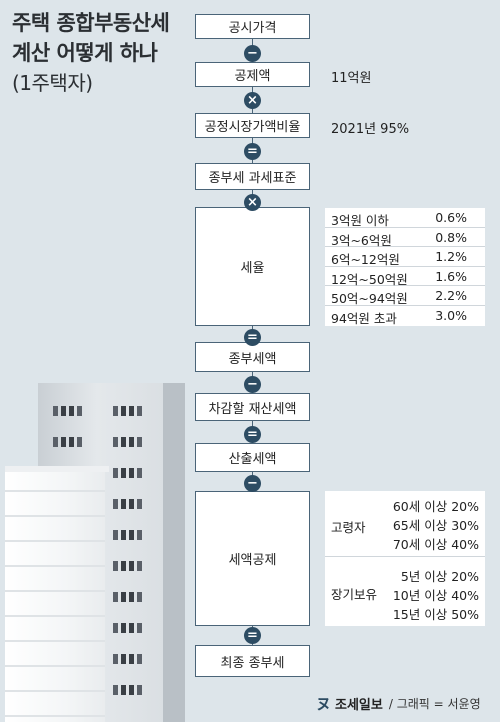 This screenshot has height=722, width=500. What do you see at coordinates (174, 552) in the screenshot?
I see `back-building-shade` at bounding box center [174, 552].